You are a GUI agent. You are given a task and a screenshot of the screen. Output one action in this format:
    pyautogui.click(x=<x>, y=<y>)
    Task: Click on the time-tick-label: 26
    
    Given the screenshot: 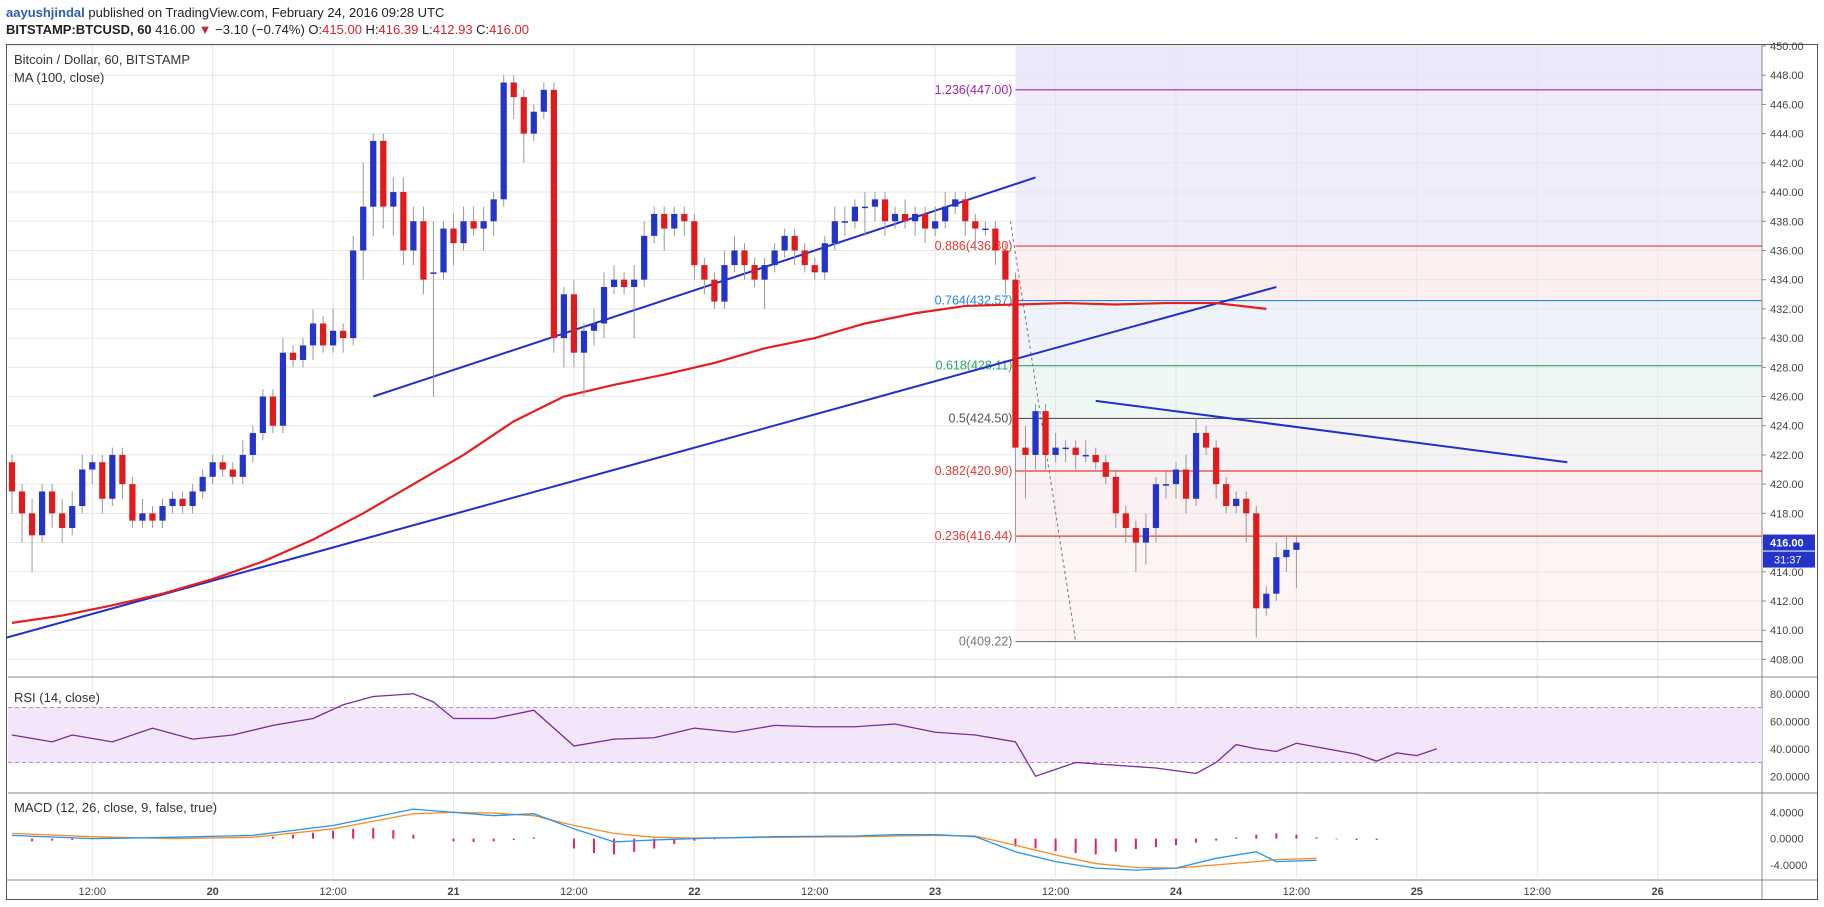 What is the action you would take?
    pyautogui.click(x=1658, y=892)
    